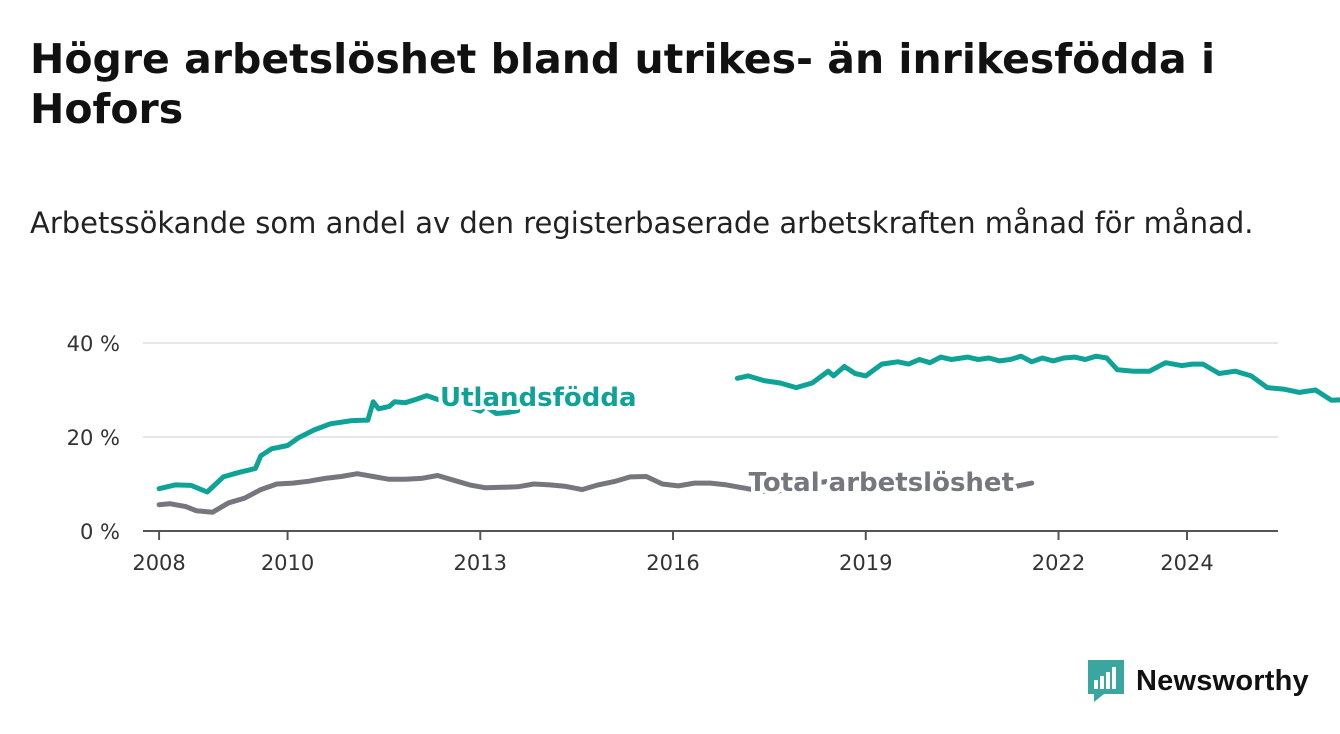  I want to click on x-axis: 2008 2010 2013 2016 2019 2022 2024, so click(673, 553).